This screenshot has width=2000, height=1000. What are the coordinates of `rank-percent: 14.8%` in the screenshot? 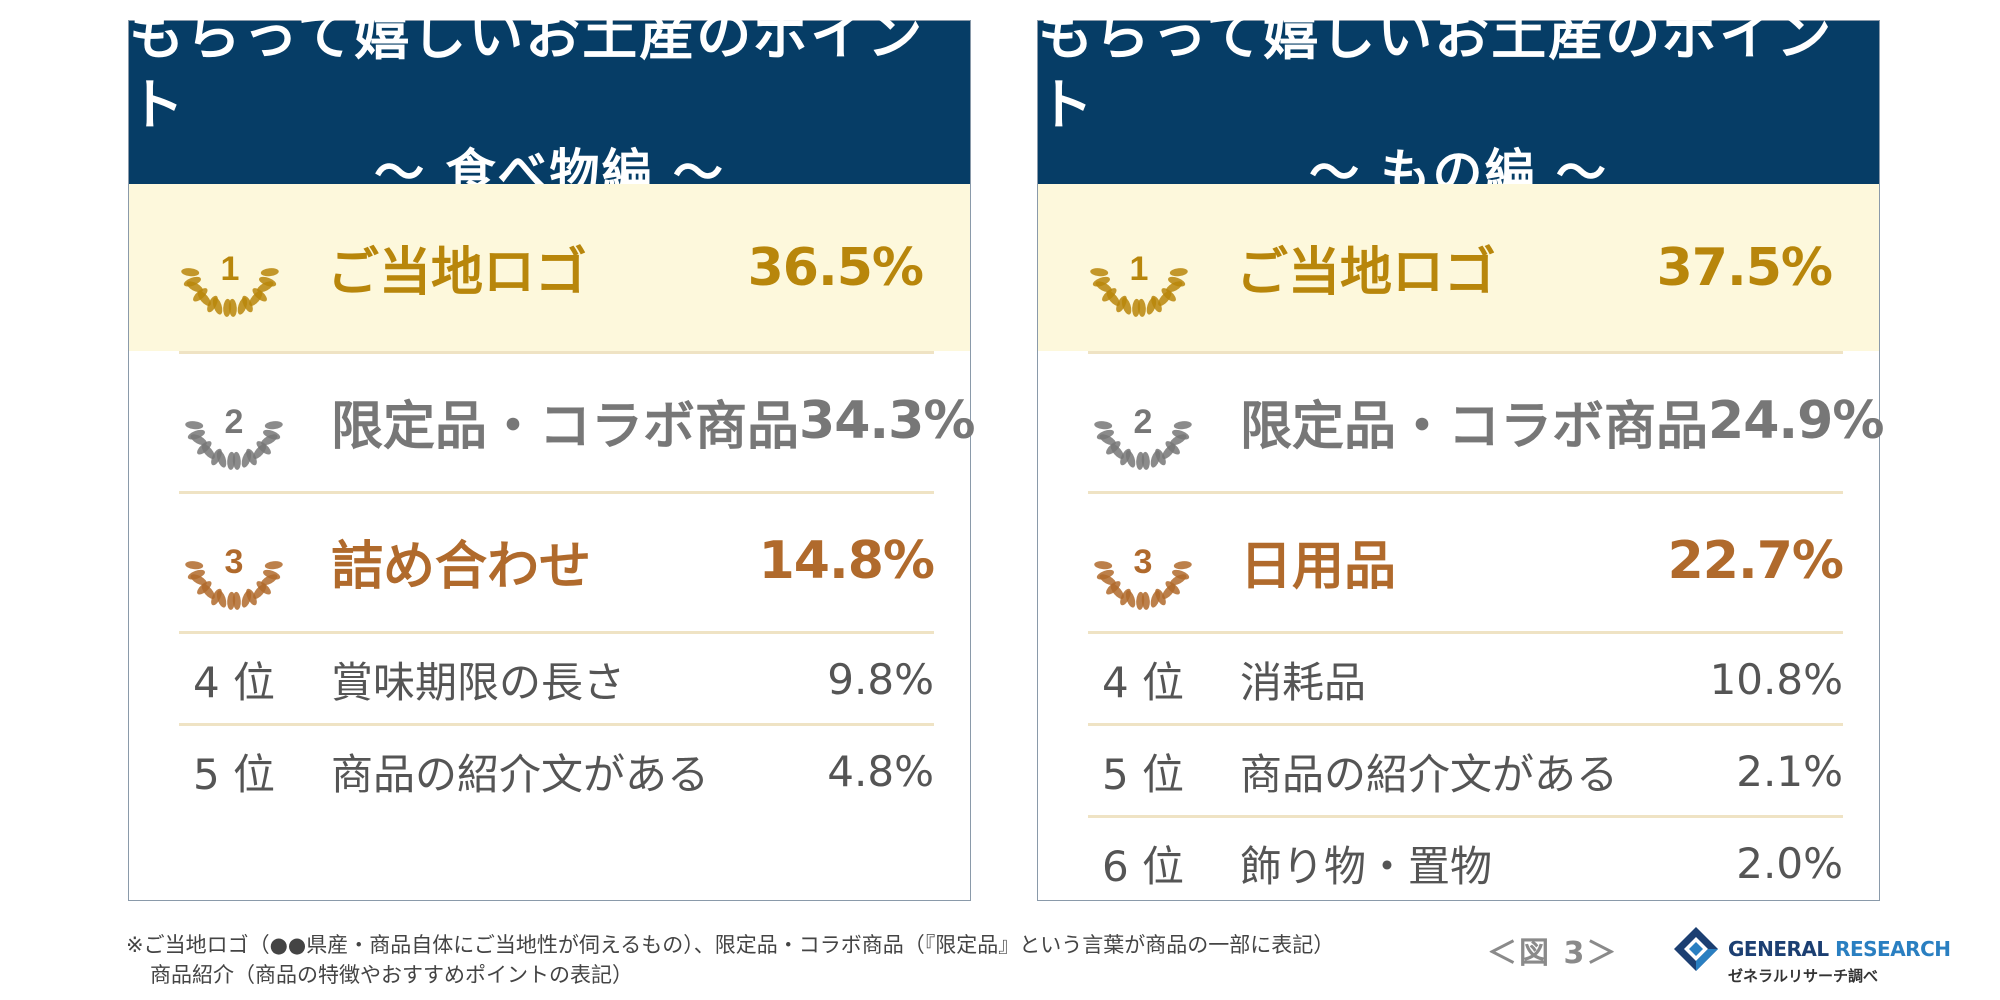 It's located at (846, 561).